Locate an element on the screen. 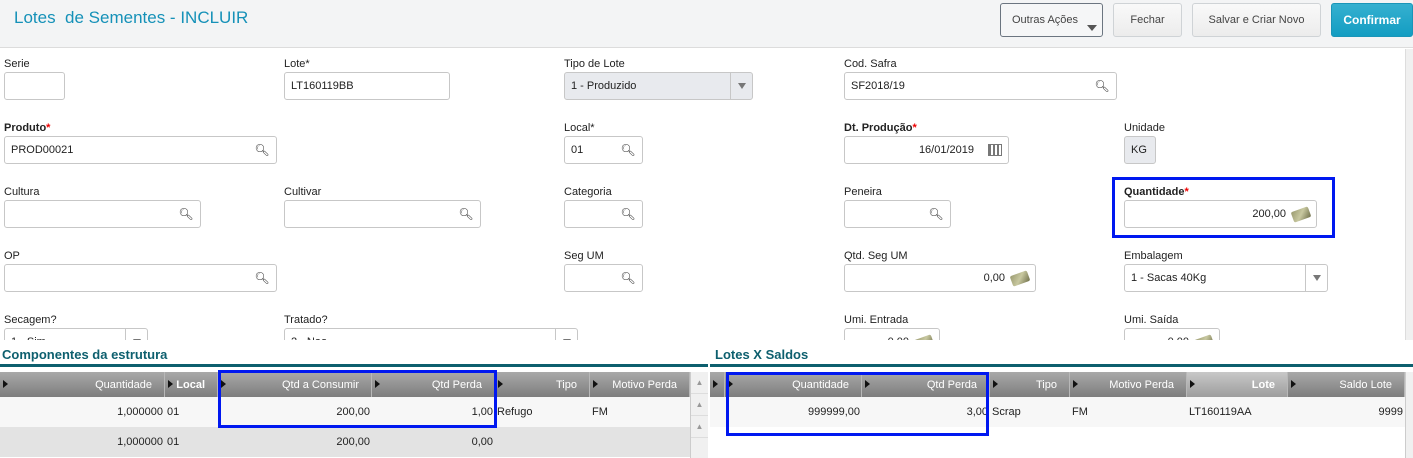  seg-um-input: 🔍︎ is located at coordinates (603, 278).